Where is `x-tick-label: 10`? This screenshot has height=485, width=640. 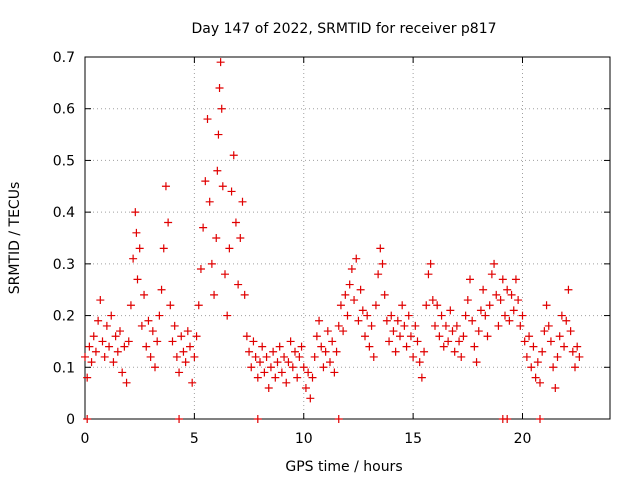 x-tick-label: 10 is located at coordinates (304, 439).